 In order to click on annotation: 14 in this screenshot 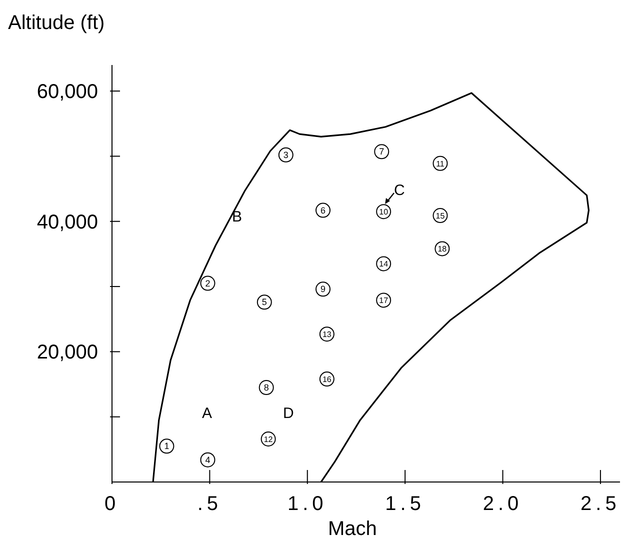, I will do `click(384, 264)`.